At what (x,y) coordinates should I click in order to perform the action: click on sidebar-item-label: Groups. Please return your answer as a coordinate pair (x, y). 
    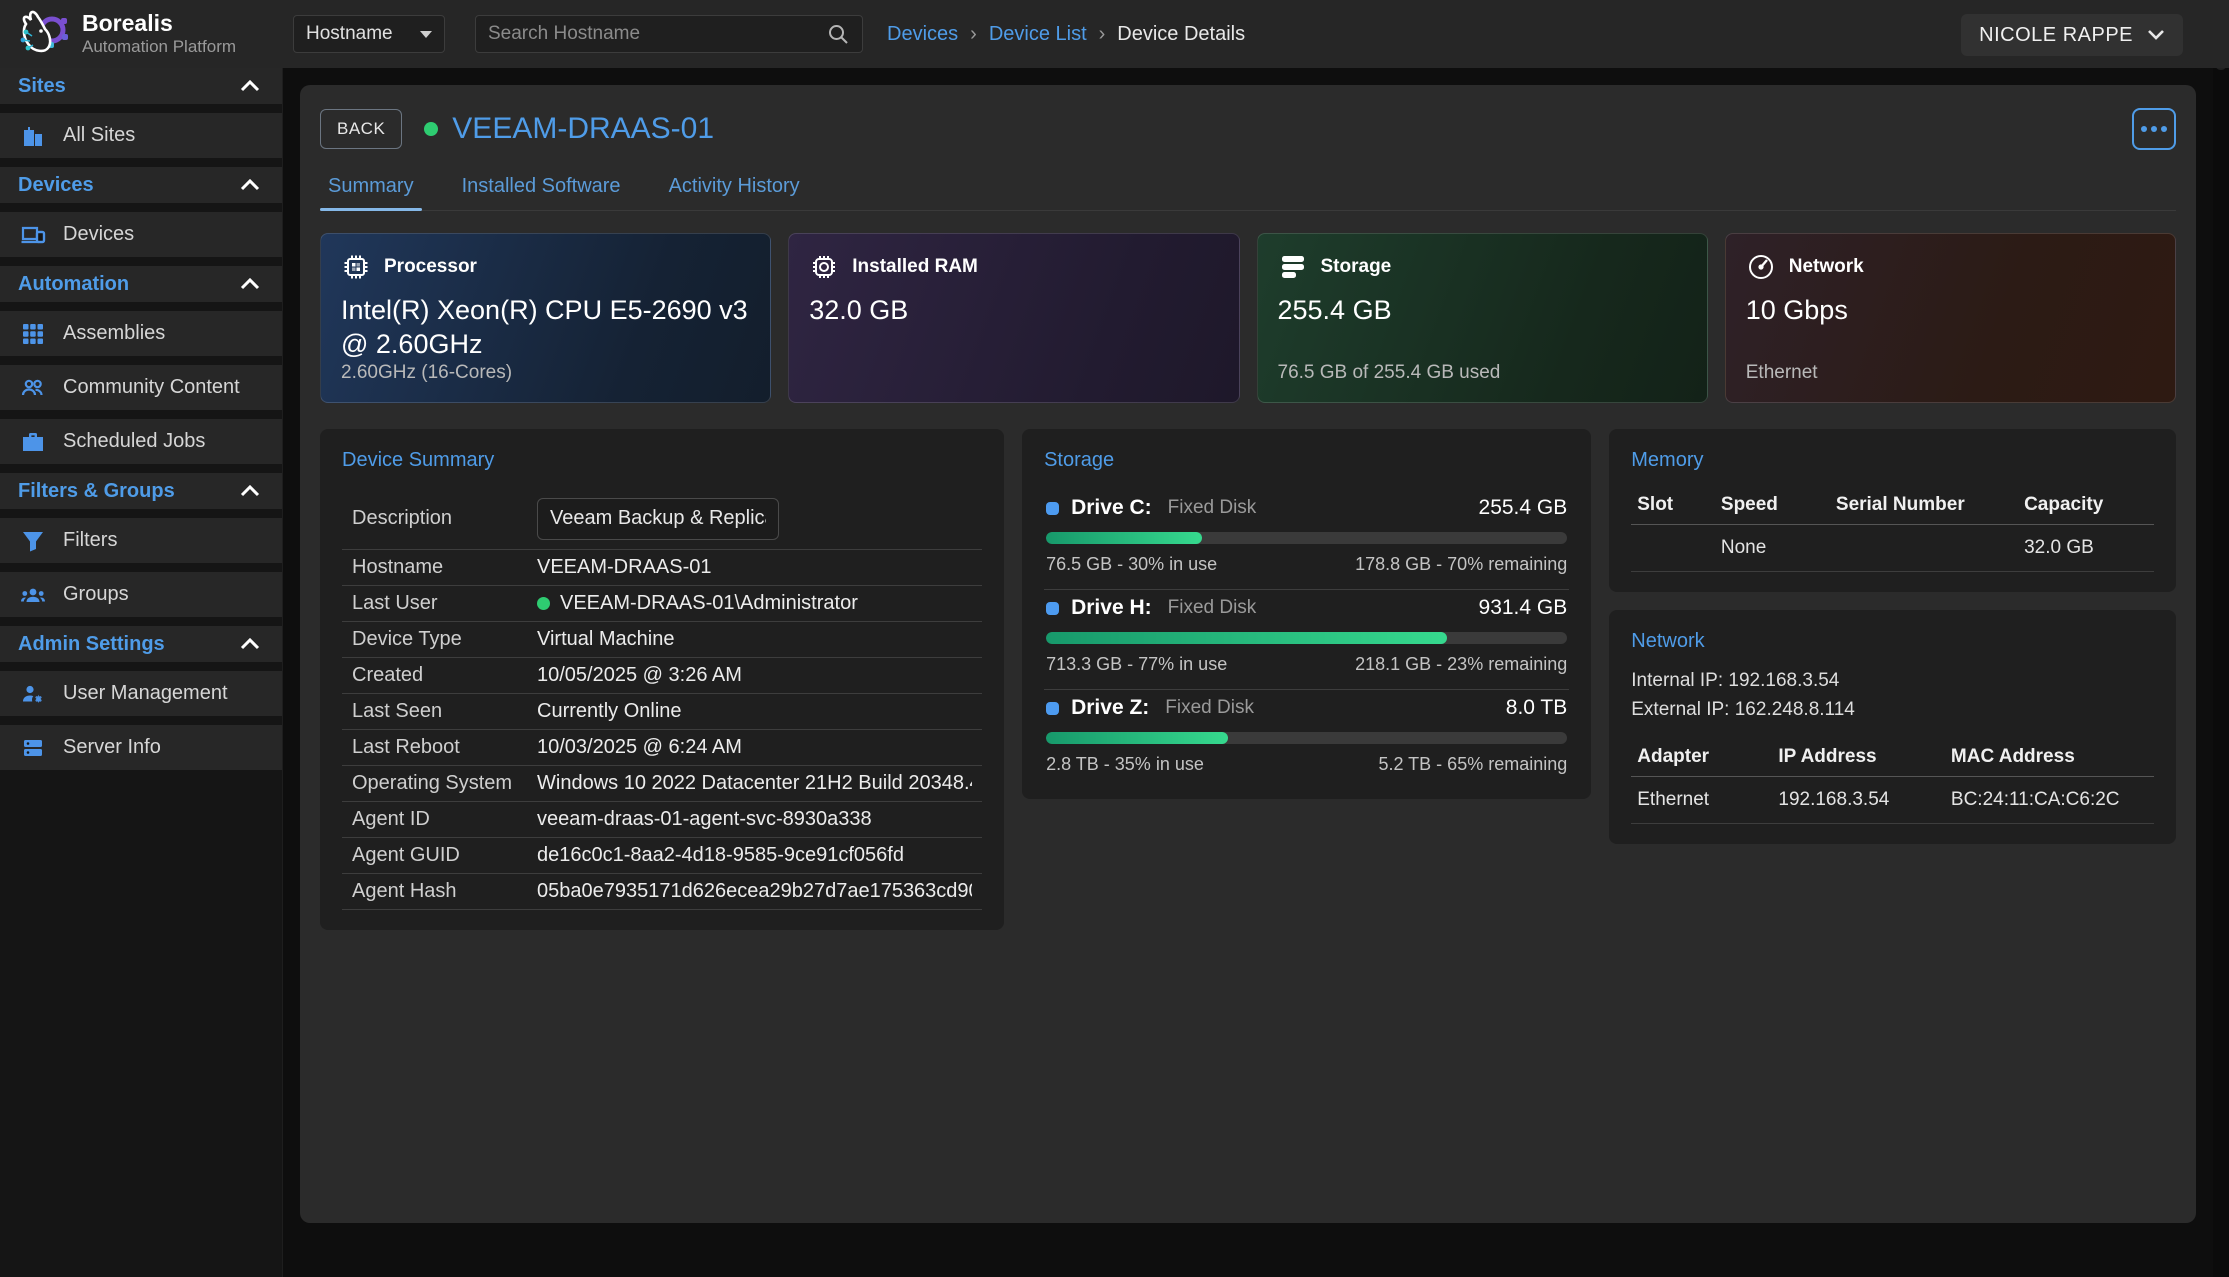
    Looking at the image, I should click on (96, 594).